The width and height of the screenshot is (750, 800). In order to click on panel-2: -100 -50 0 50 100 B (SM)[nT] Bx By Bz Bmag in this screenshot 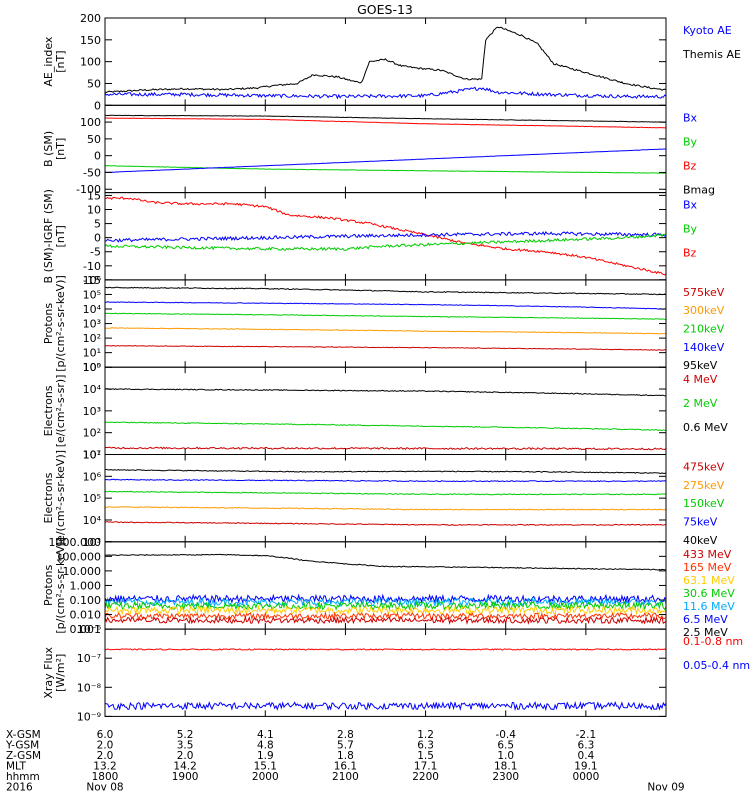, I will do `click(378, 150)`.